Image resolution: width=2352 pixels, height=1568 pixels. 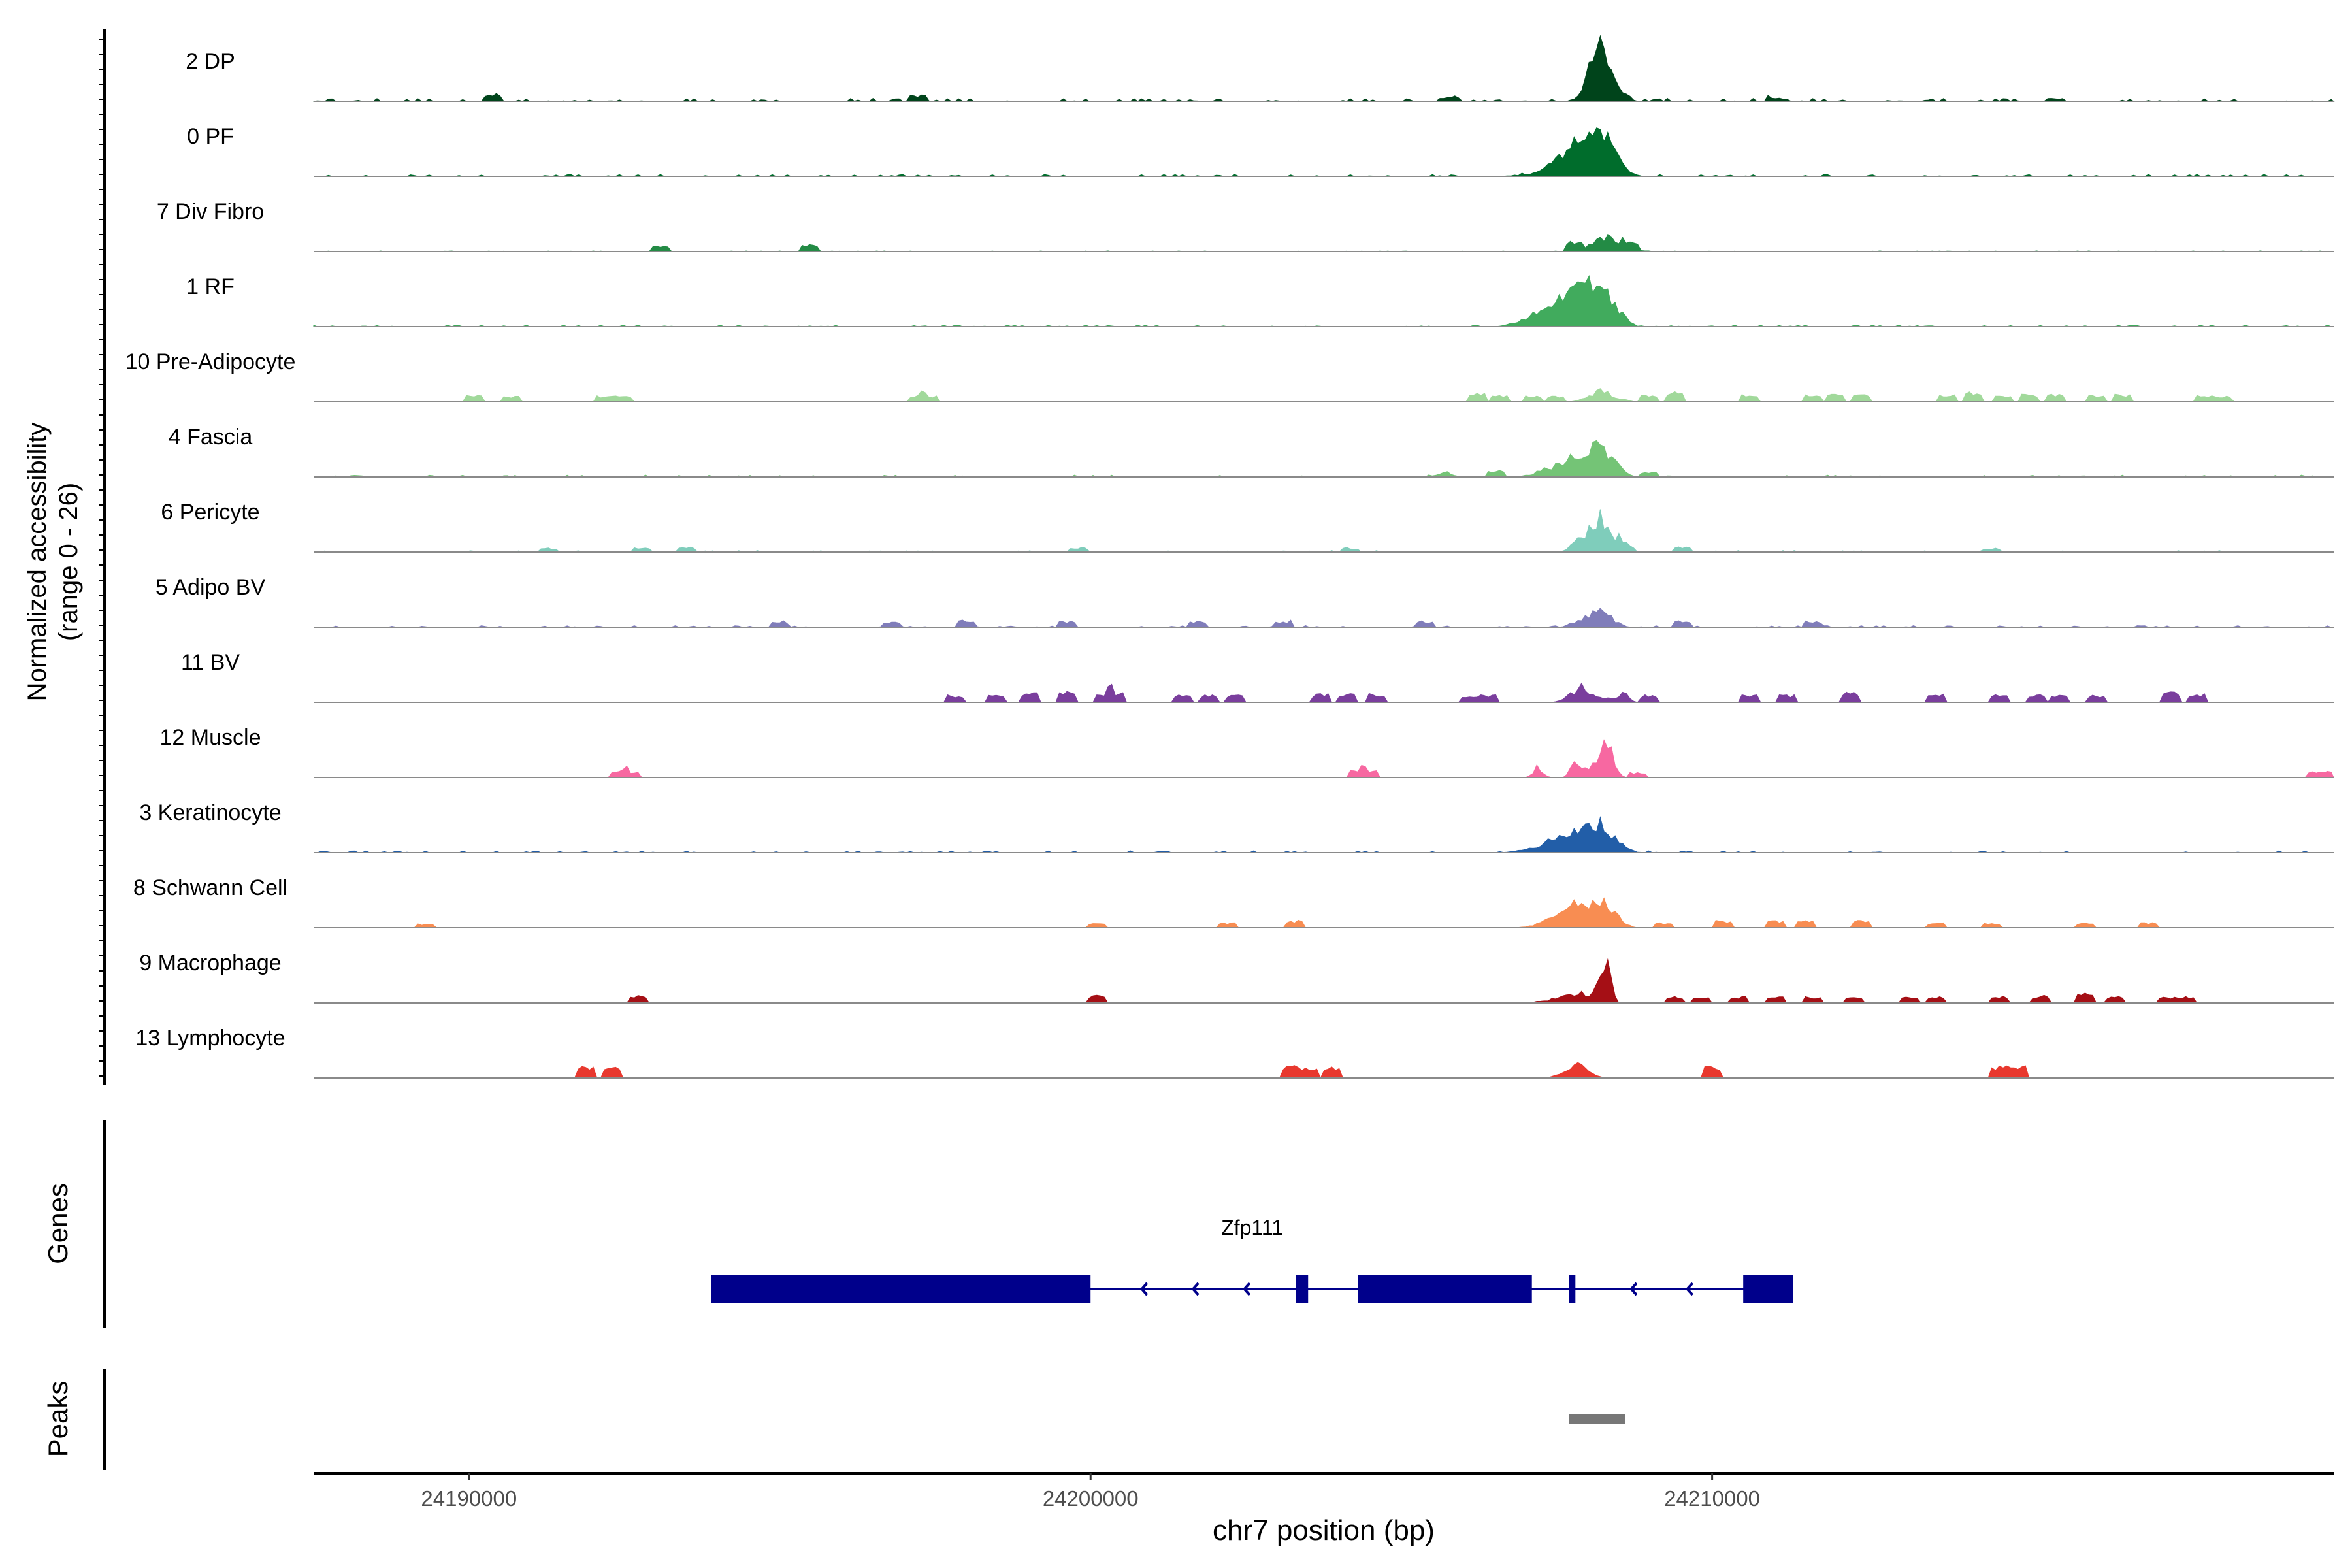 What do you see at coordinates (210, 963) in the screenshot?
I see `track-label: 9 Macrophage` at bounding box center [210, 963].